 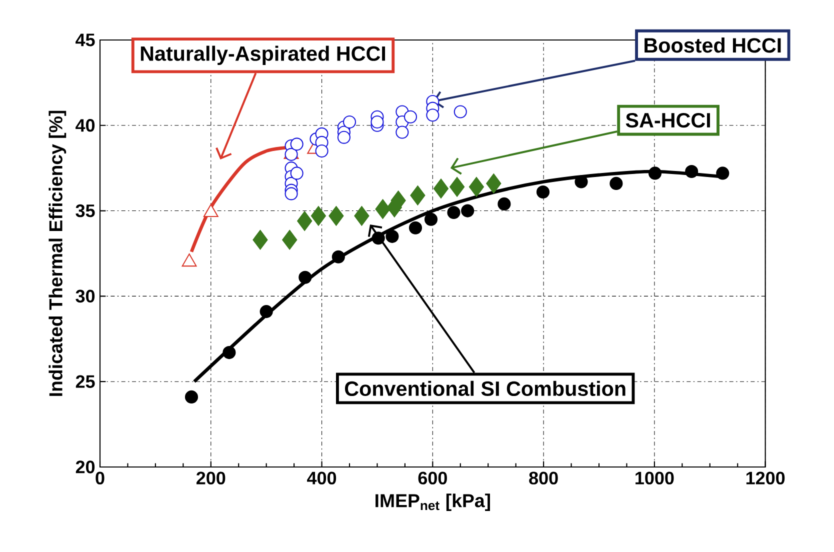 What do you see at coordinates (485, 388) in the screenshot?
I see `annotation: Conventional SI Combustion` at bounding box center [485, 388].